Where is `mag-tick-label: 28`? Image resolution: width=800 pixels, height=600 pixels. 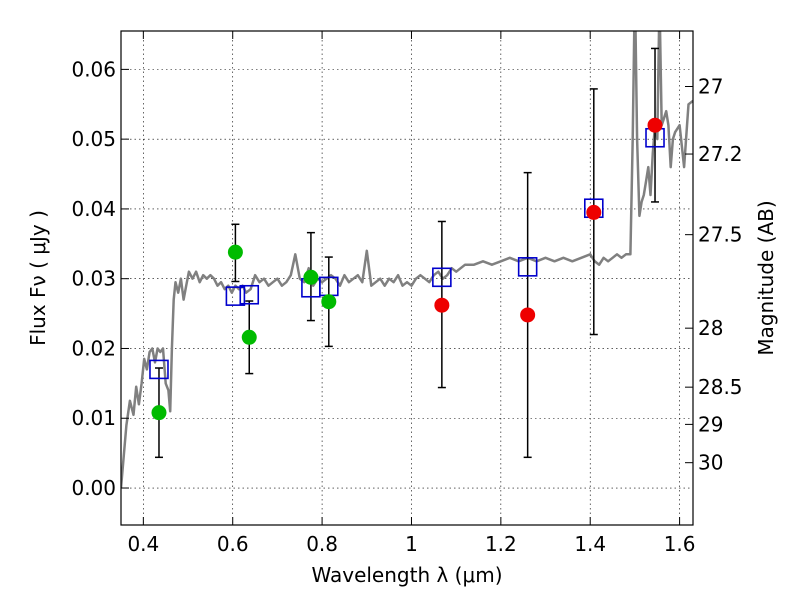
mag-tick-label: 28 is located at coordinates (710, 328).